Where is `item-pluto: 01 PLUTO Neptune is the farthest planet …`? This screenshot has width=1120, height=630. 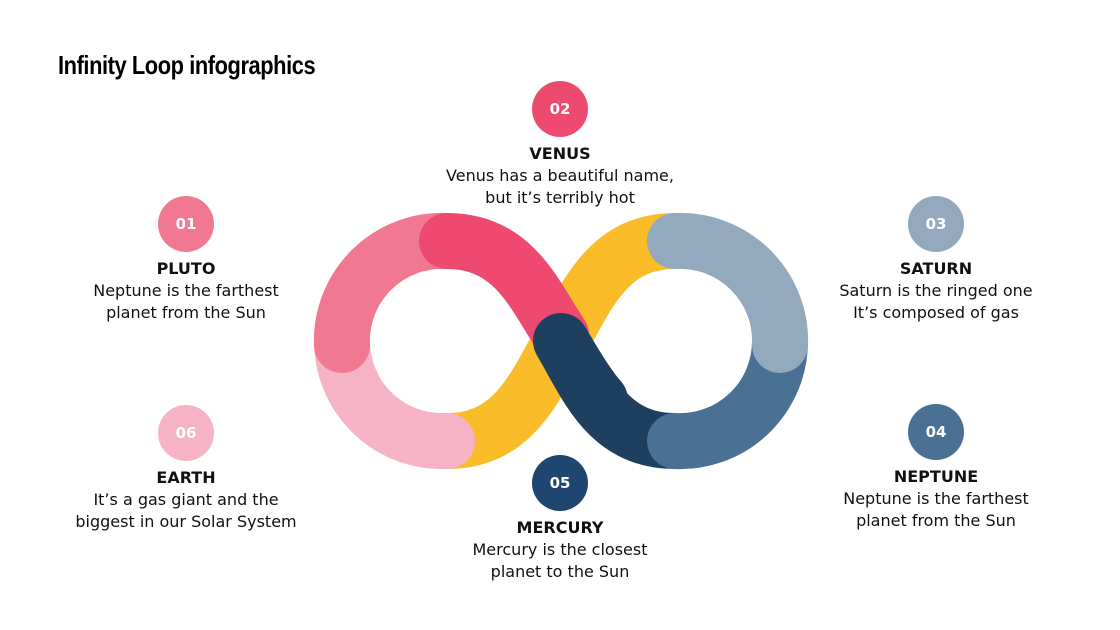
item-pluto: 01 PLUTO Neptune is the farthest planet … is located at coordinates (186, 260).